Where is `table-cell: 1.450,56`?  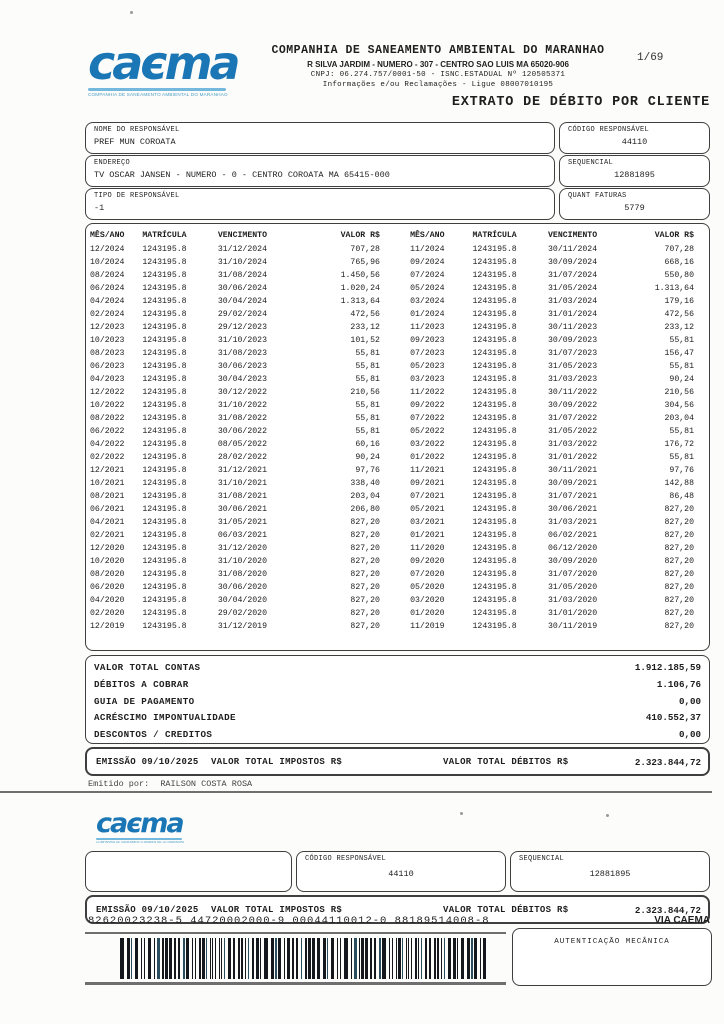 table-cell: 1.450,56 is located at coordinates (360, 275).